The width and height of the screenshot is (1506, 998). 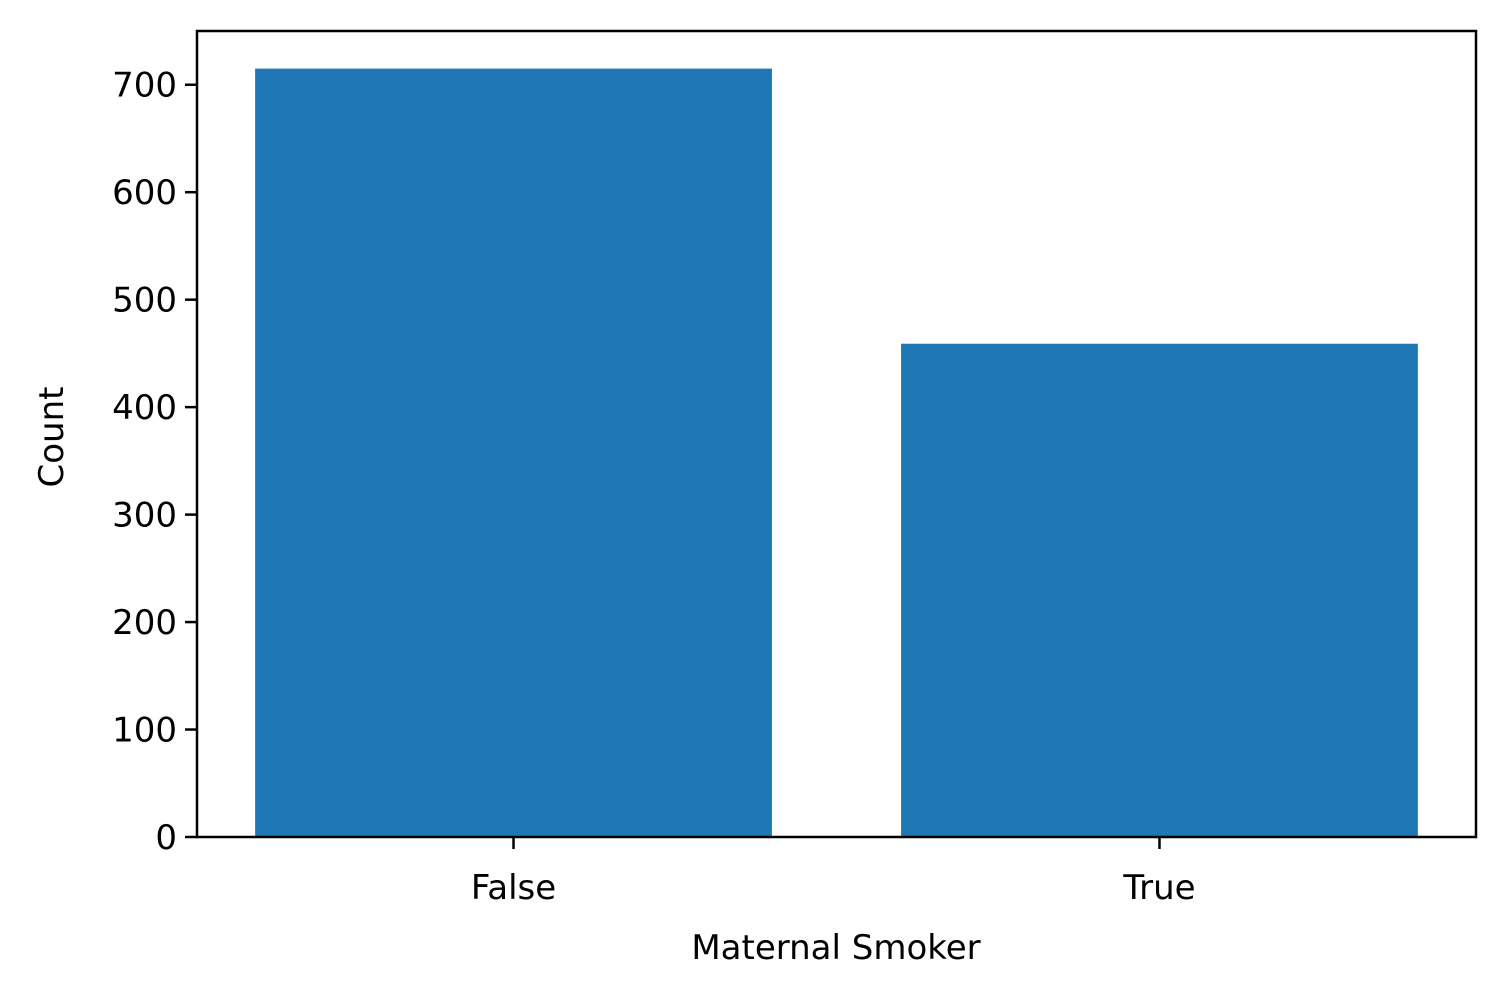 What do you see at coordinates (144, 301) in the screenshot?
I see `y-tick-label: 500` at bounding box center [144, 301].